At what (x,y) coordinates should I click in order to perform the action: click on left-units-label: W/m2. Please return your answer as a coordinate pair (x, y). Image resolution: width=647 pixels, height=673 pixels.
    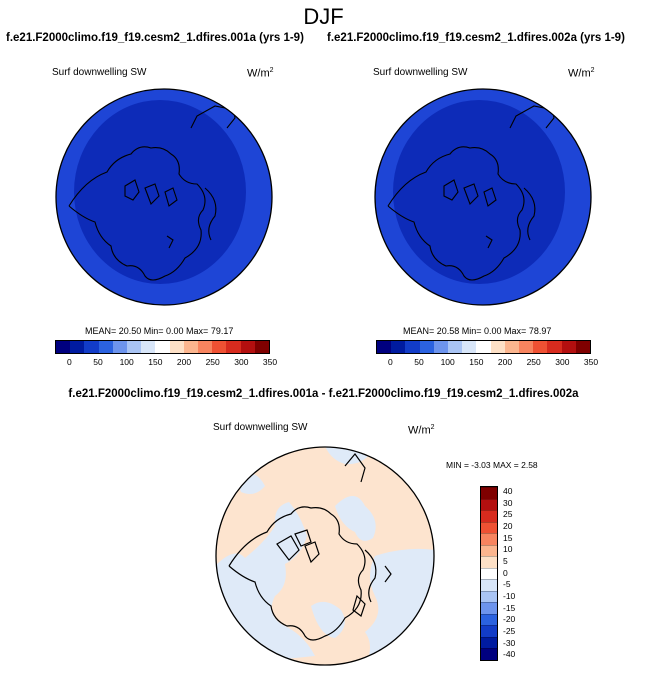
    Looking at the image, I should click on (260, 73).